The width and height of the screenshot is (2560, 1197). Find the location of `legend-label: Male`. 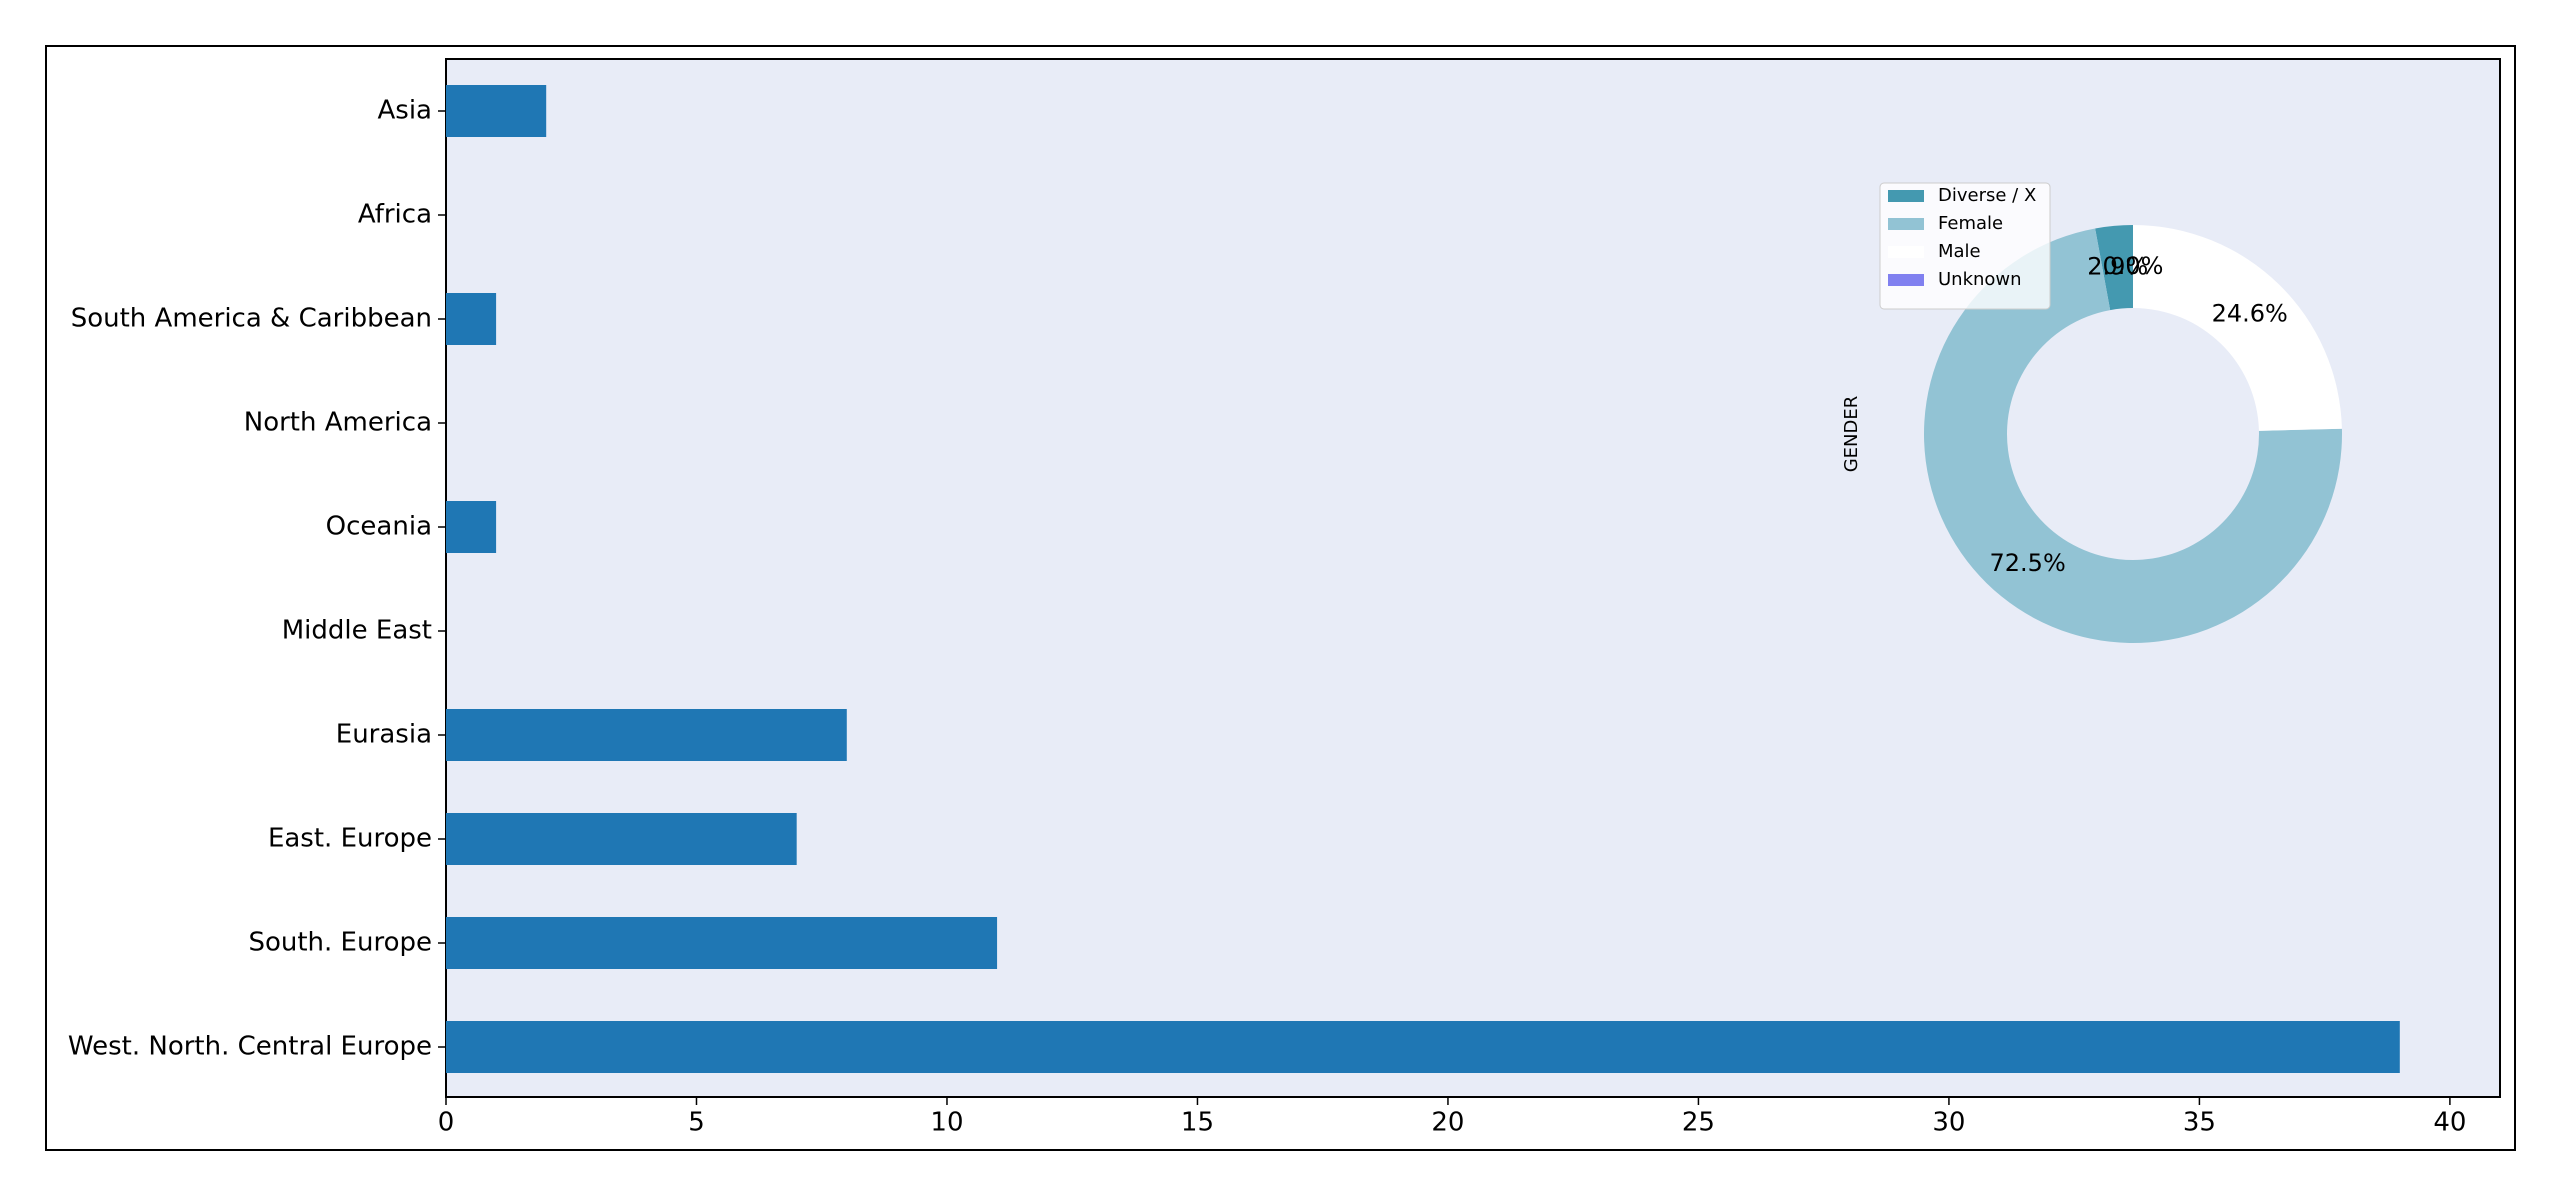

legend-label: Male is located at coordinates (1959, 251).